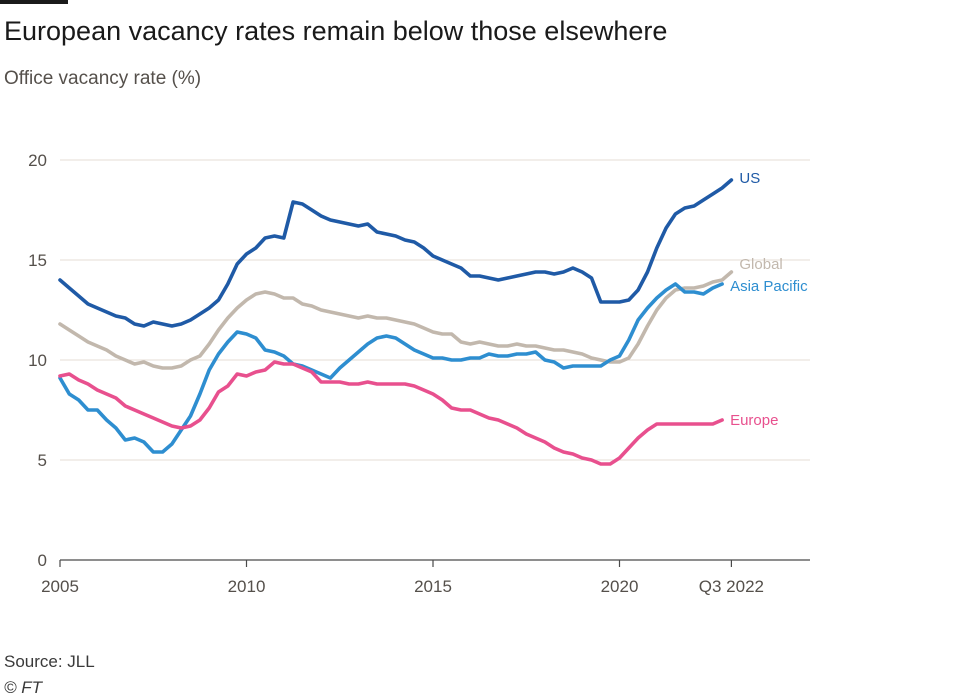  I want to click on series-label-us: US, so click(749, 178).